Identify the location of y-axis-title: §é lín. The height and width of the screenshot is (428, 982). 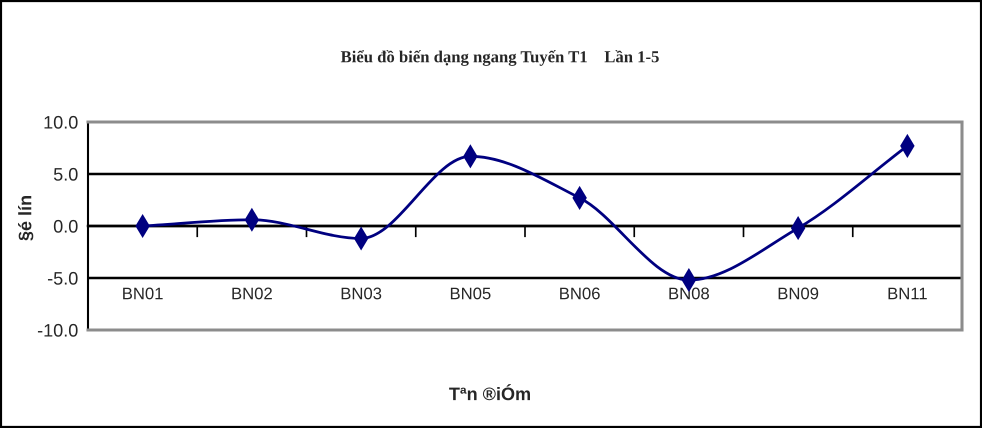
(26, 218).